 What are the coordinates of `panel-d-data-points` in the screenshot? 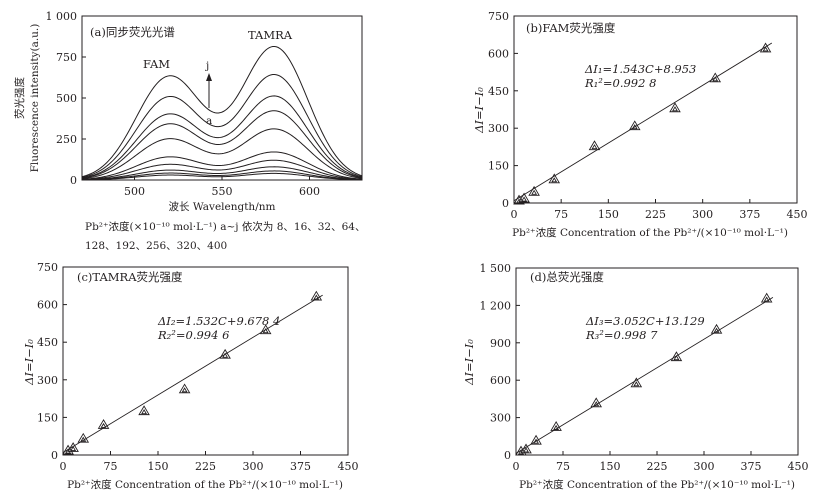 It's located at (644, 374).